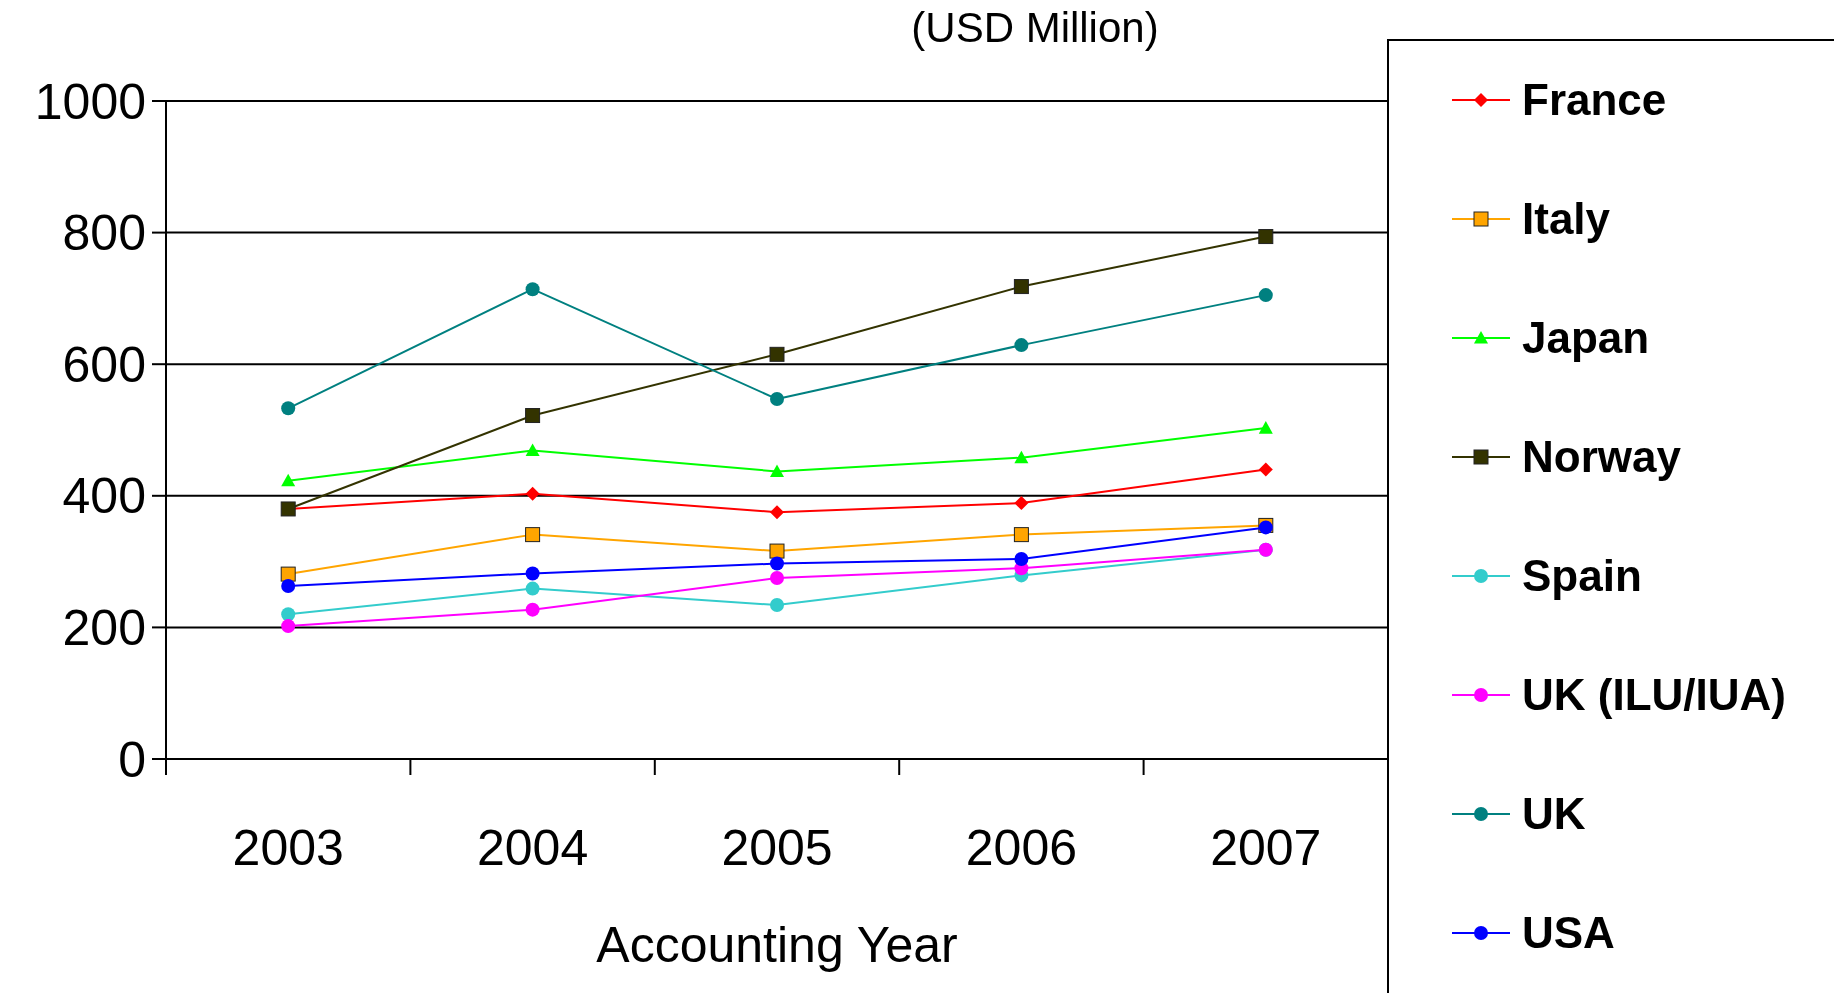 The height and width of the screenshot is (993, 1834). I want to click on y-tick-label: 600, so click(104, 364).